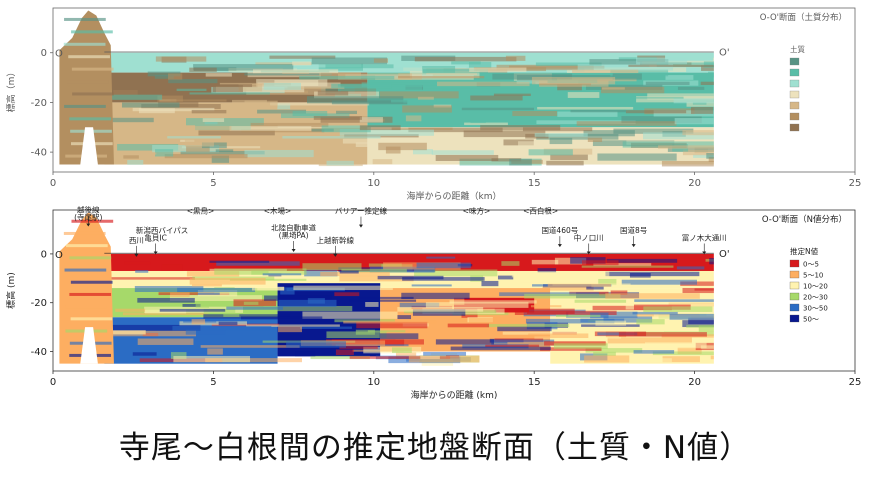 This screenshot has width=870, height=483. What do you see at coordinates (815, 309) in the screenshot?
I see `legend-label: 30〜50` at bounding box center [815, 309].